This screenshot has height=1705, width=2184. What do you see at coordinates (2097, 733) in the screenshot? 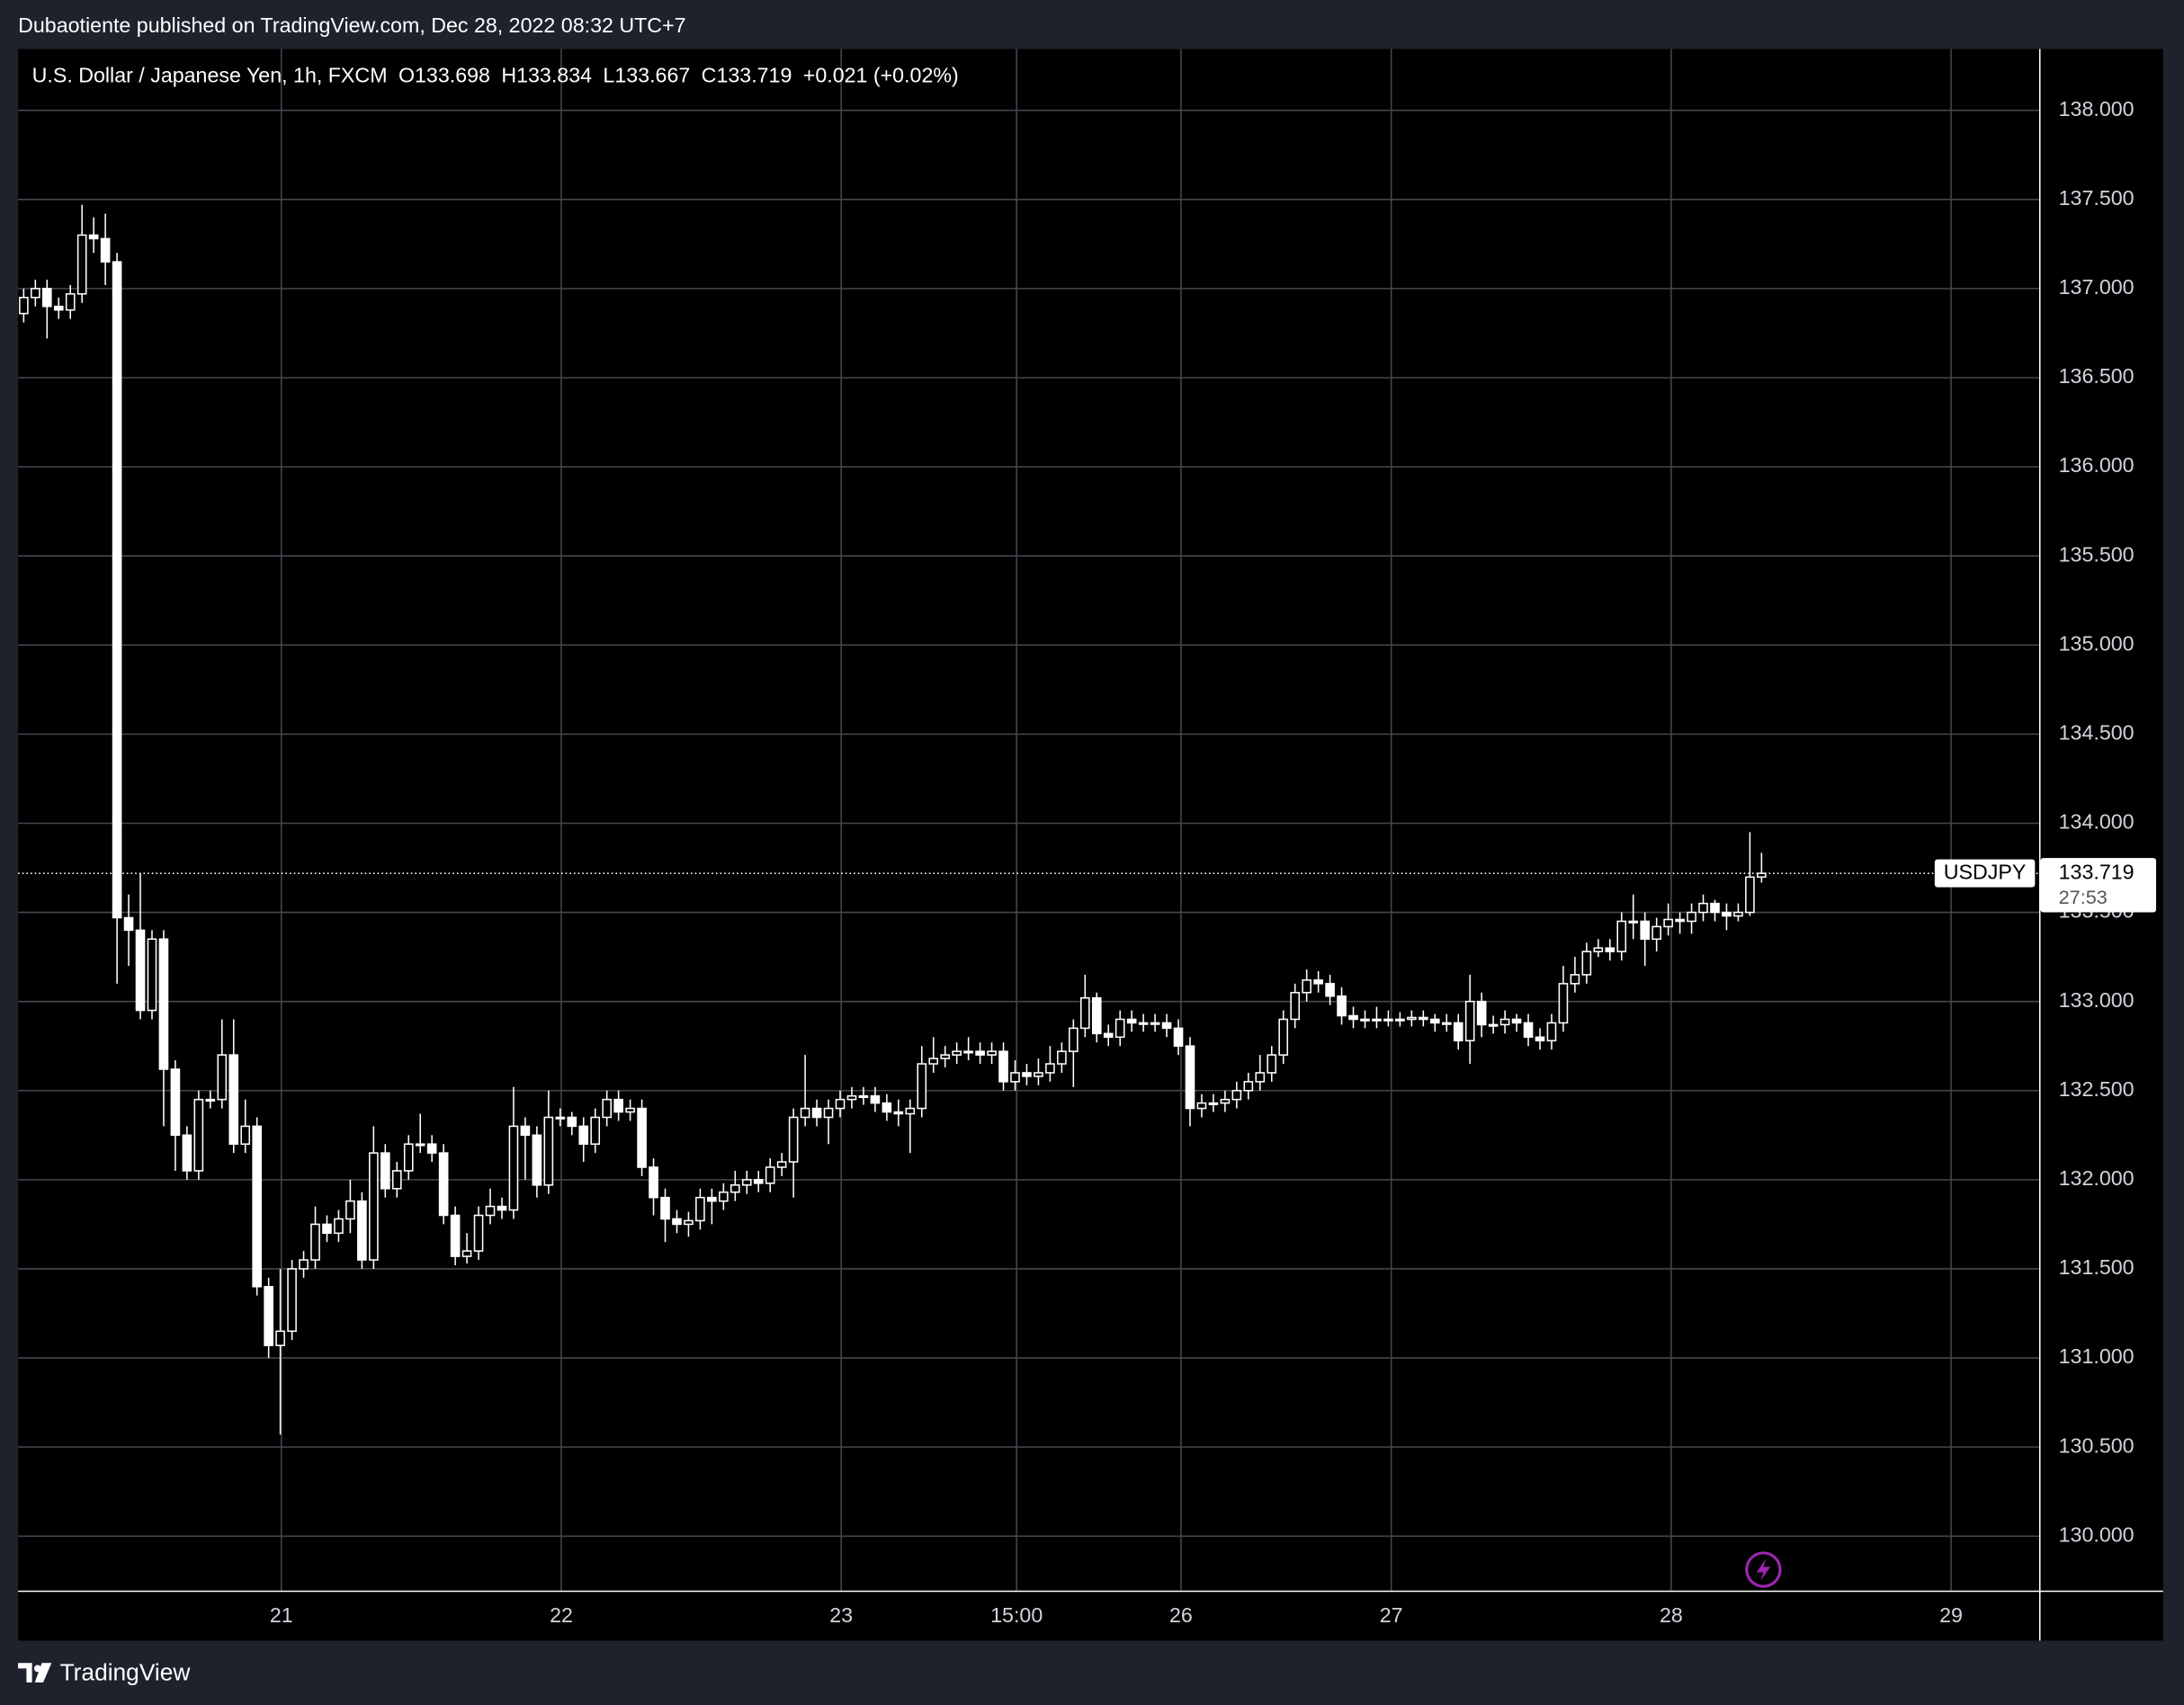
I see `y-tick-label: 134.500` at bounding box center [2097, 733].